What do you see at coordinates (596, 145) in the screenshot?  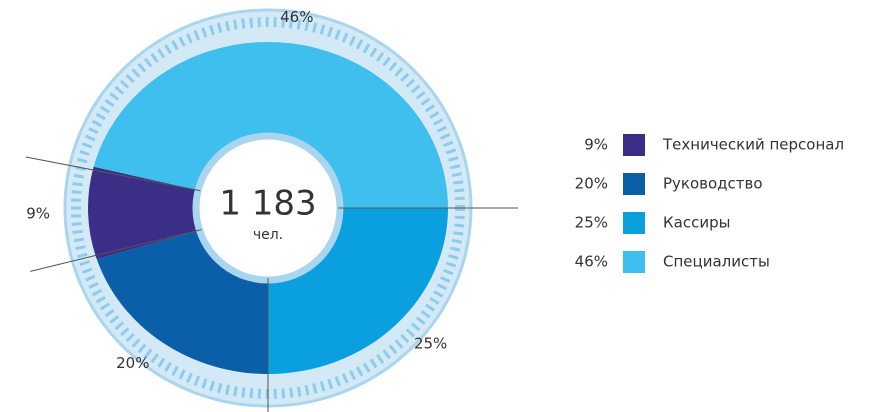 I see `legend-value: 9%` at bounding box center [596, 145].